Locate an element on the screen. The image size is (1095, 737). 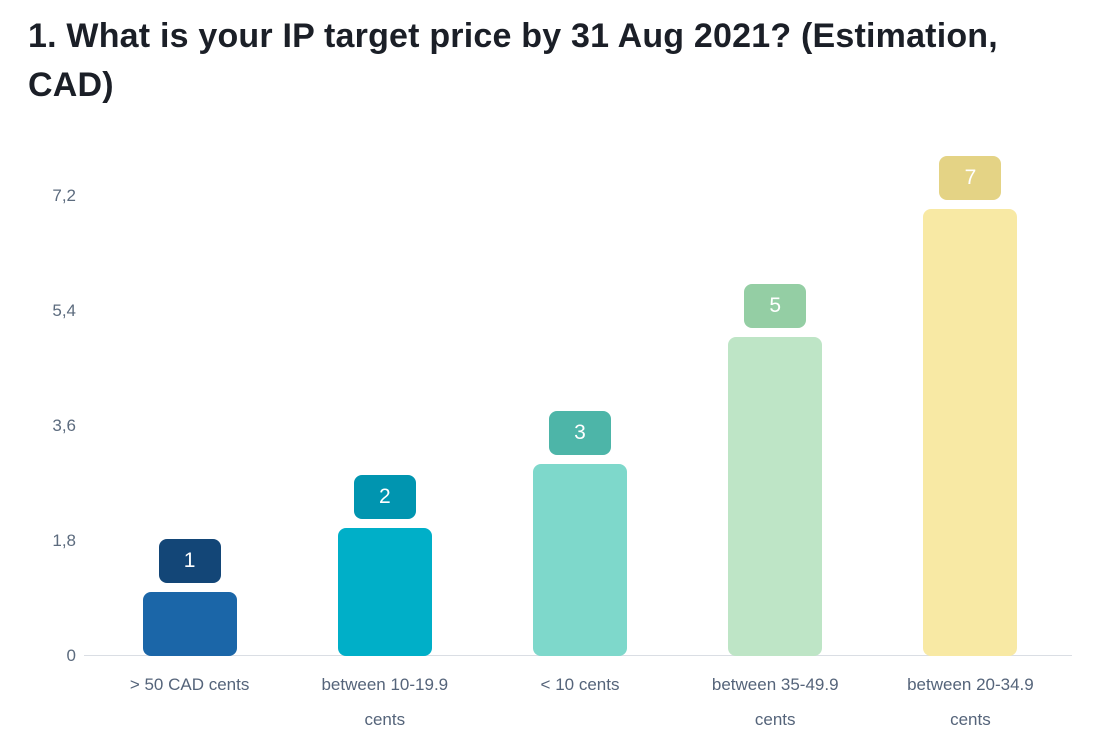
x-axis-cell: < 10 cents is located at coordinates (579, 702).